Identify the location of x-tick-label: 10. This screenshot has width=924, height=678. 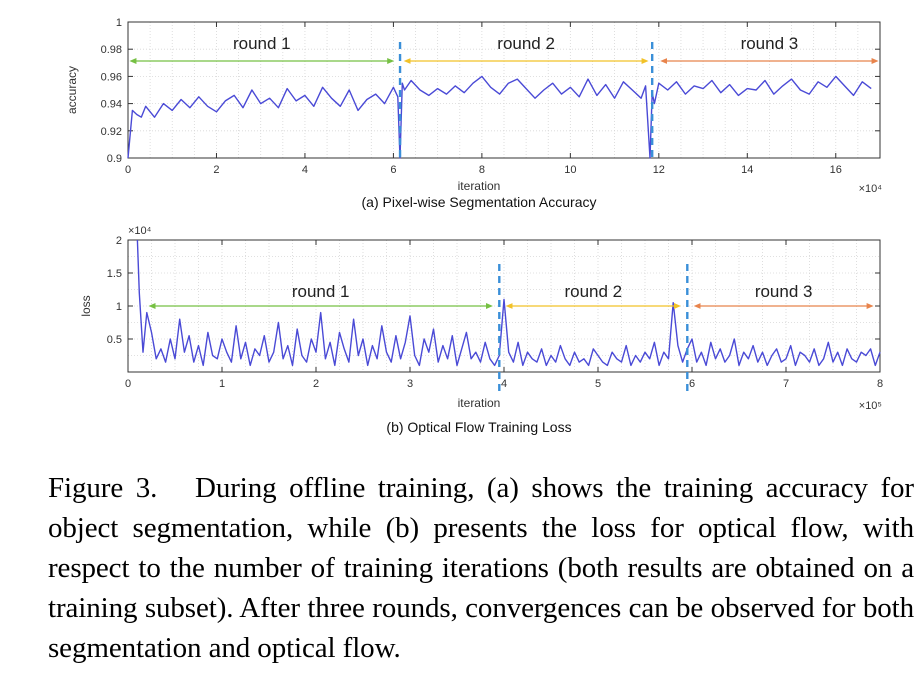
(570, 170).